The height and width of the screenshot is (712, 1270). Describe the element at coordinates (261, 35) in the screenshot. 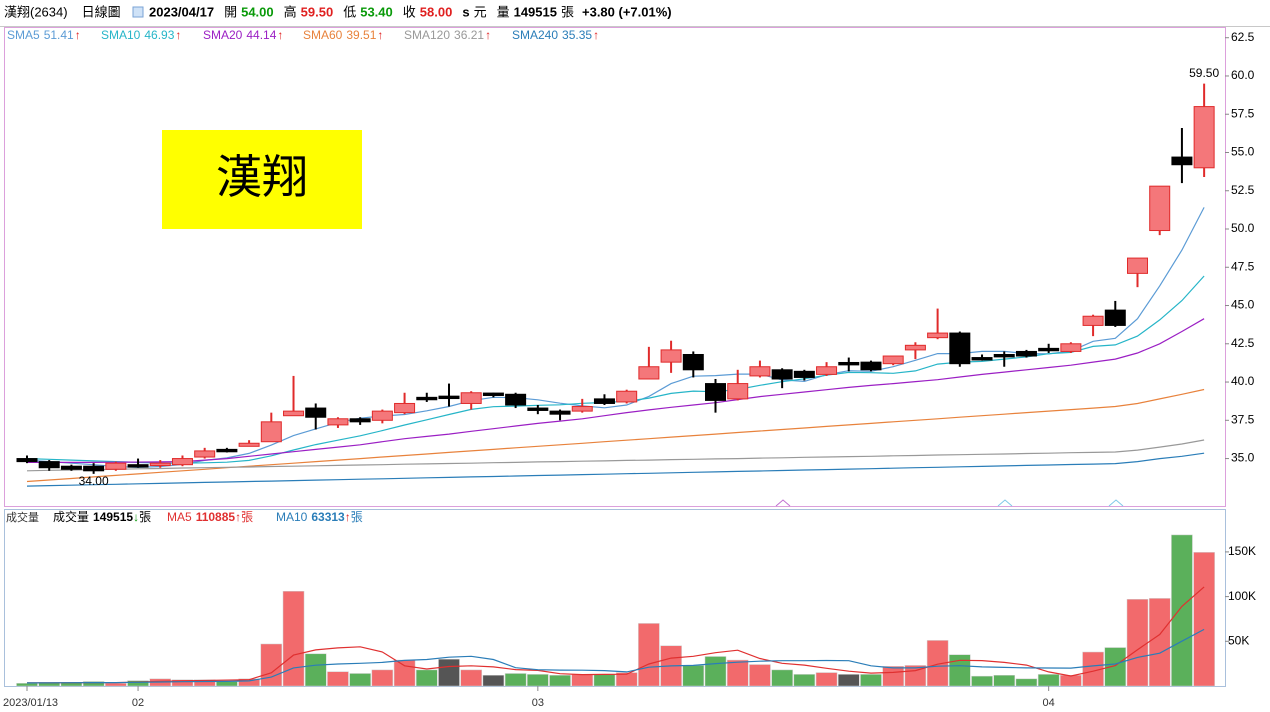

I see `legend-value: 44.14` at that location.